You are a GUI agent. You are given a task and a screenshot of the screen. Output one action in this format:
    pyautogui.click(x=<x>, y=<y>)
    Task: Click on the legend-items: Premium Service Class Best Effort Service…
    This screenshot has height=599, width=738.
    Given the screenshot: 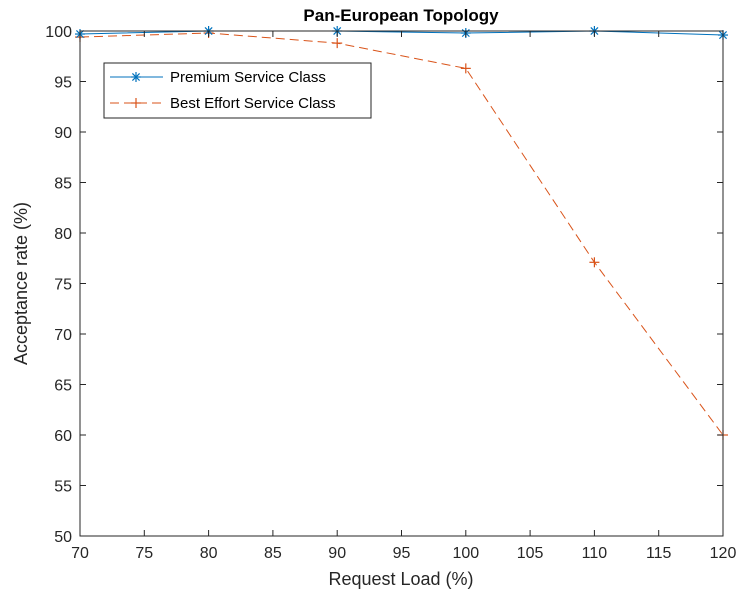 What is the action you would take?
    pyautogui.click(x=223, y=90)
    